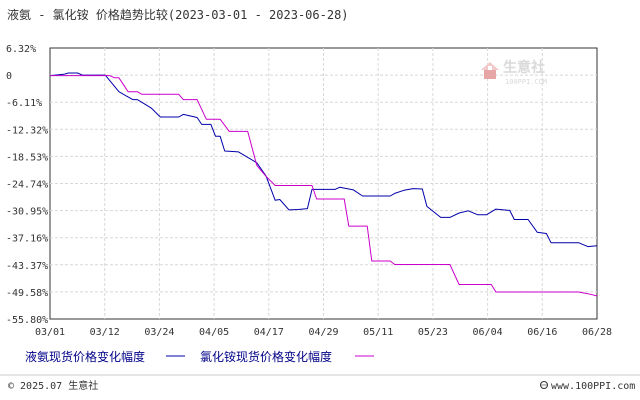  I want to click on y-tick-label: -24.74%, so click(27, 185).